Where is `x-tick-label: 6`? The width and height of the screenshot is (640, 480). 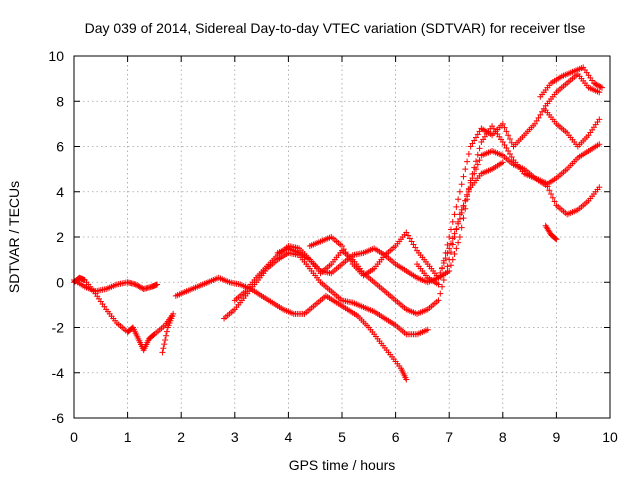 x-tick-label: 6 is located at coordinates (396, 437).